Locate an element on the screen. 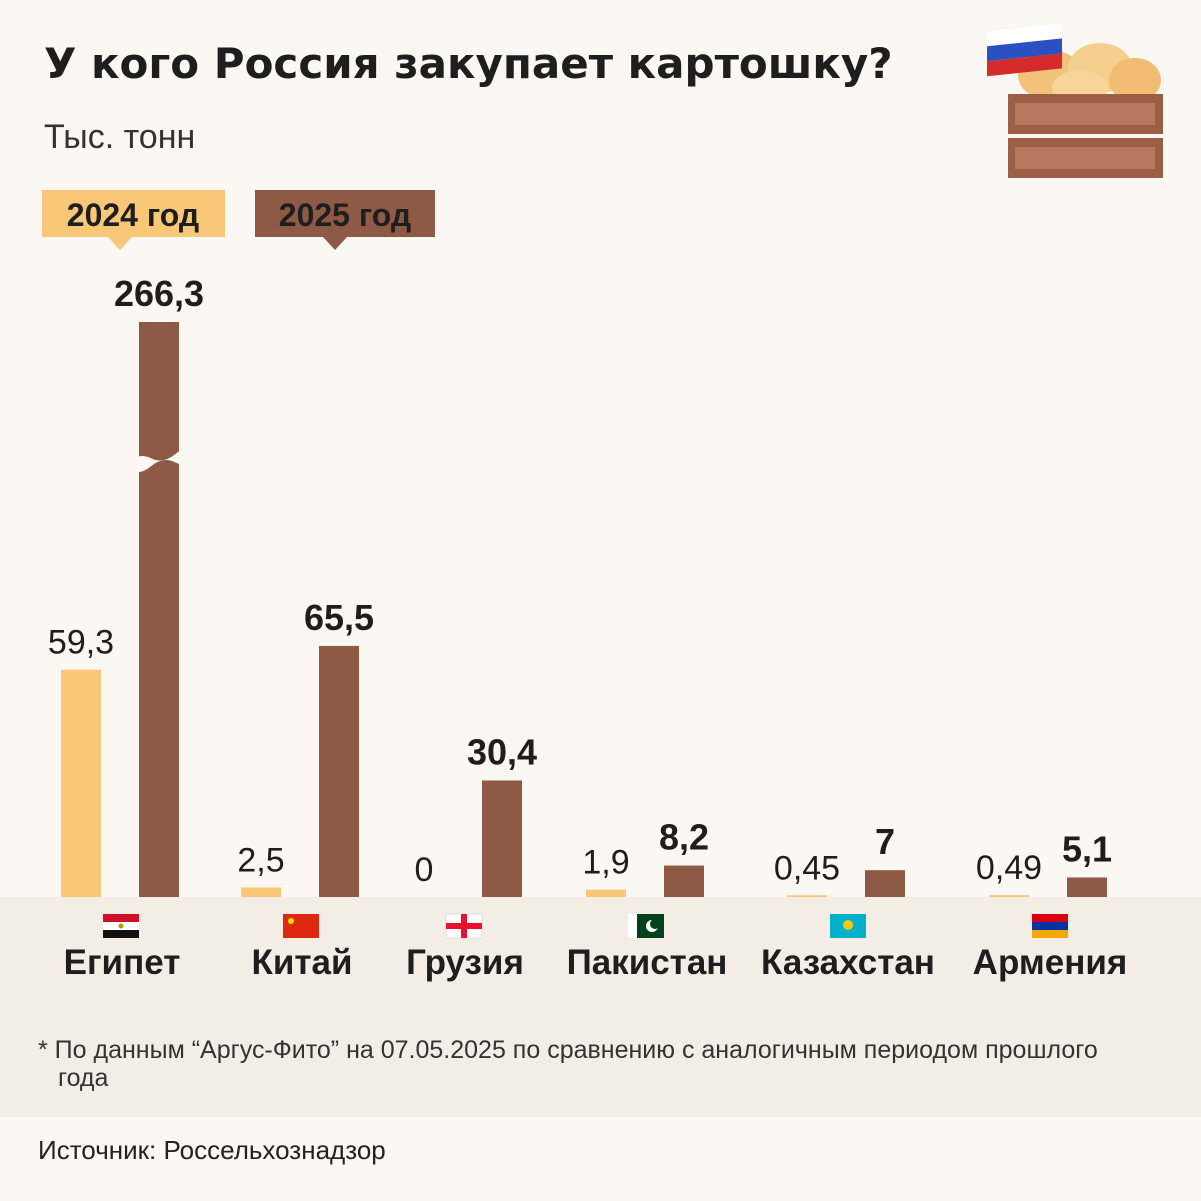 The height and width of the screenshot is (1201, 1201). x-tick-label: Грузия is located at coordinates (465, 962).